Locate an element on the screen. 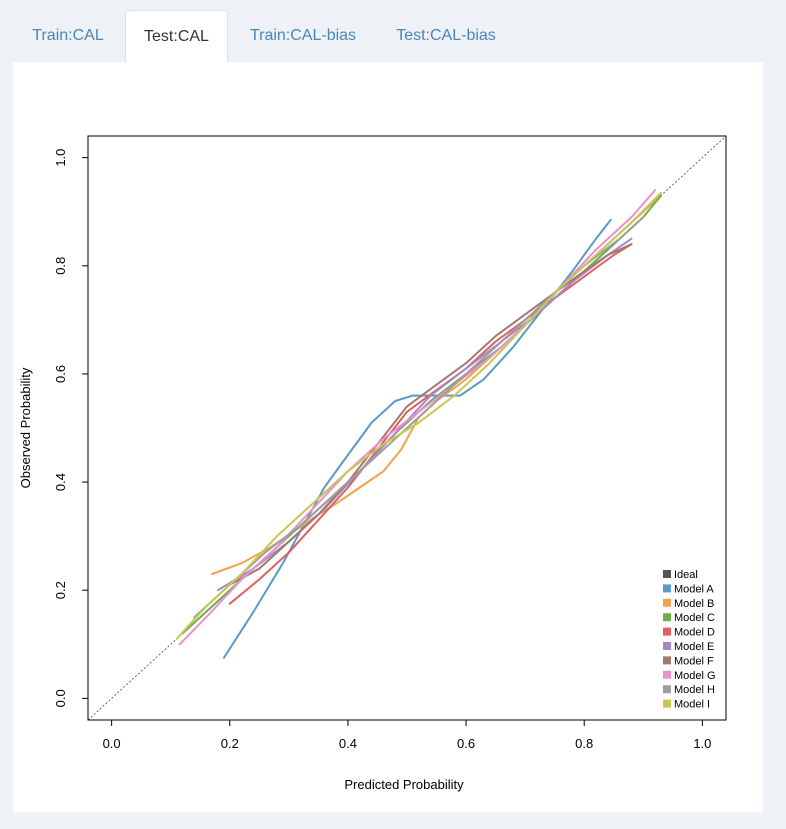 This screenshot has width=786, height=829. legend-label-ideal: Ideal is located at coordinates (686, 575).